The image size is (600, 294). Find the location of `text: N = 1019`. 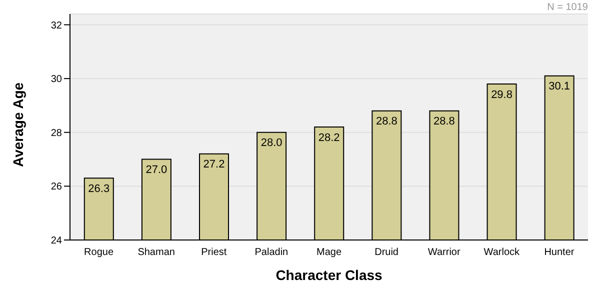

text: N = 1019 is located at coordinates (567, 7).